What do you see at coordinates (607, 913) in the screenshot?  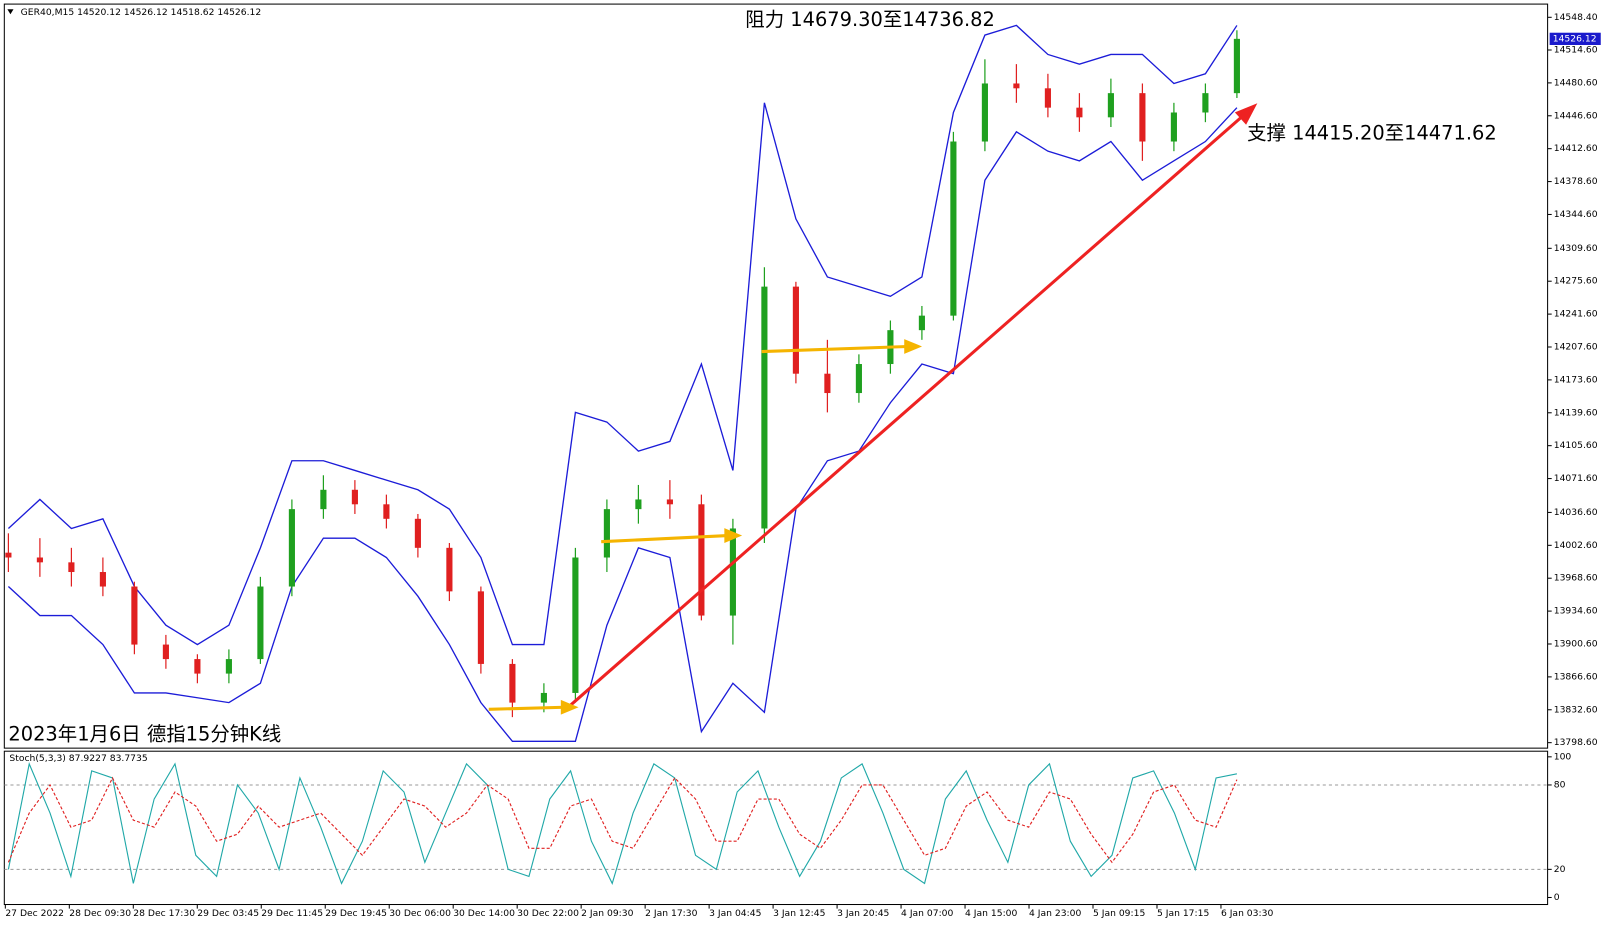 I see `x-tick-label: 2 Jan 09:30` at bounding box center [607, 913].